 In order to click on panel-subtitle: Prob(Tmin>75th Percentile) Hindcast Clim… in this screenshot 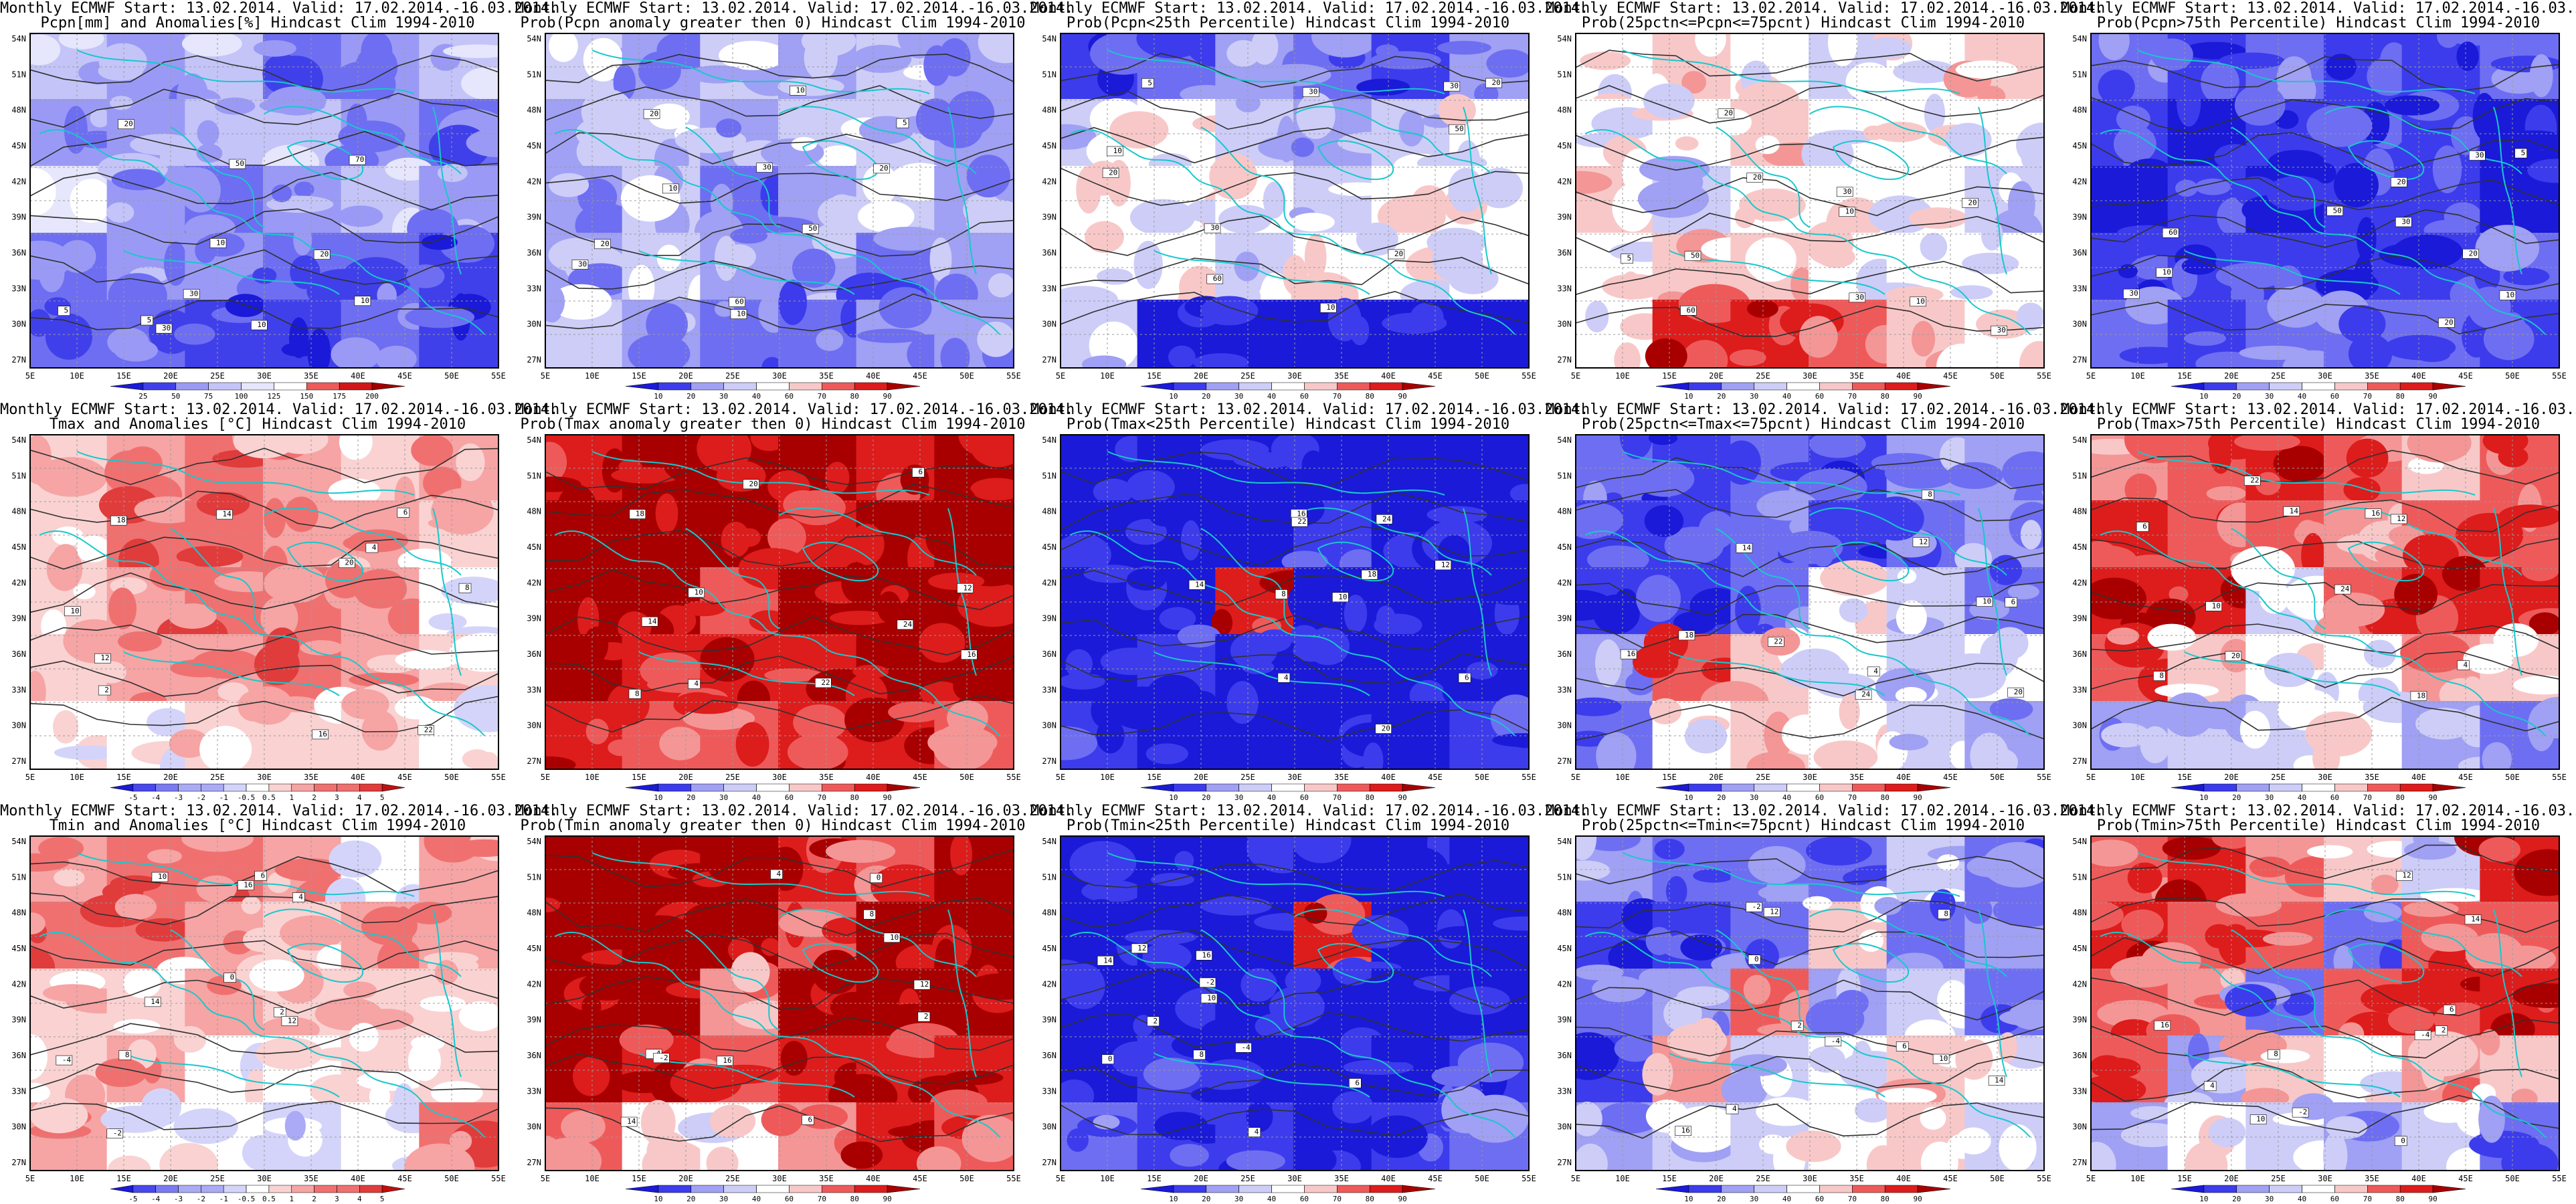, I will do `click(2318, 825)`.